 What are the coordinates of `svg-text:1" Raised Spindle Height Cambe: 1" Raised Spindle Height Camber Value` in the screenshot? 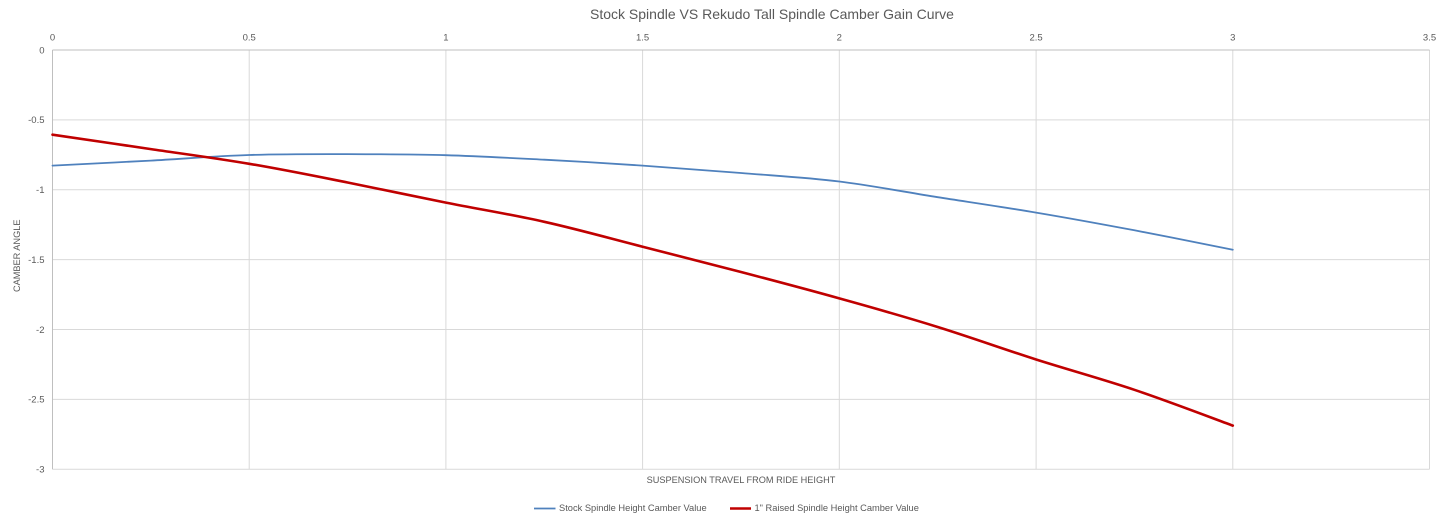 It's located at (837, 508).